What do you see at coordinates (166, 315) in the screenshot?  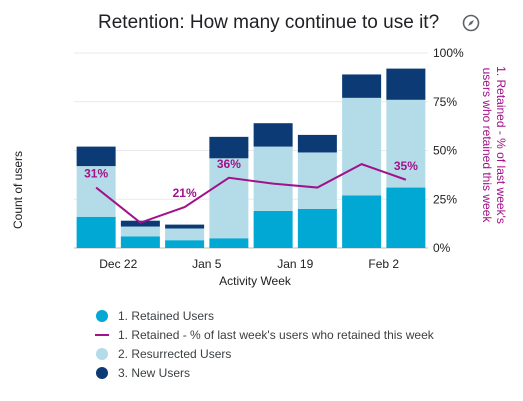 I see `legend-label: 1. Retained Users` at bounding box center [166, 315].